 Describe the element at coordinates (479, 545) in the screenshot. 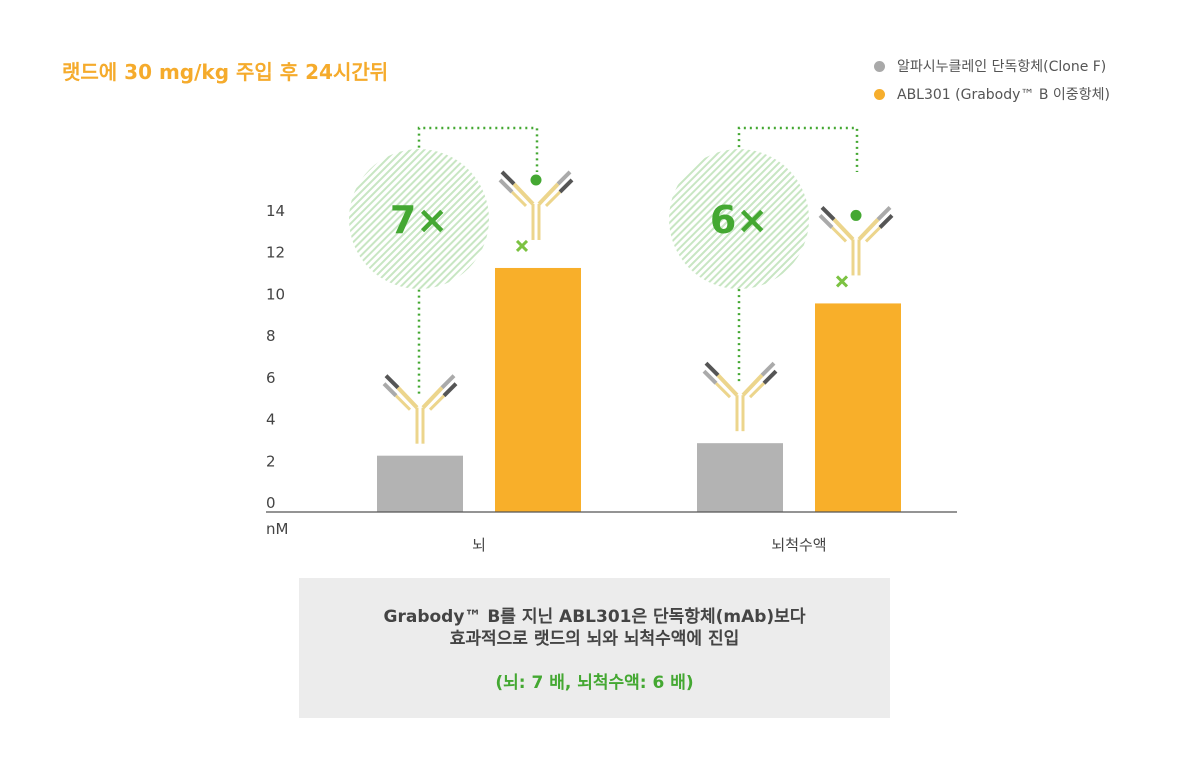

I see `x-category-label: 뇌` at that location.